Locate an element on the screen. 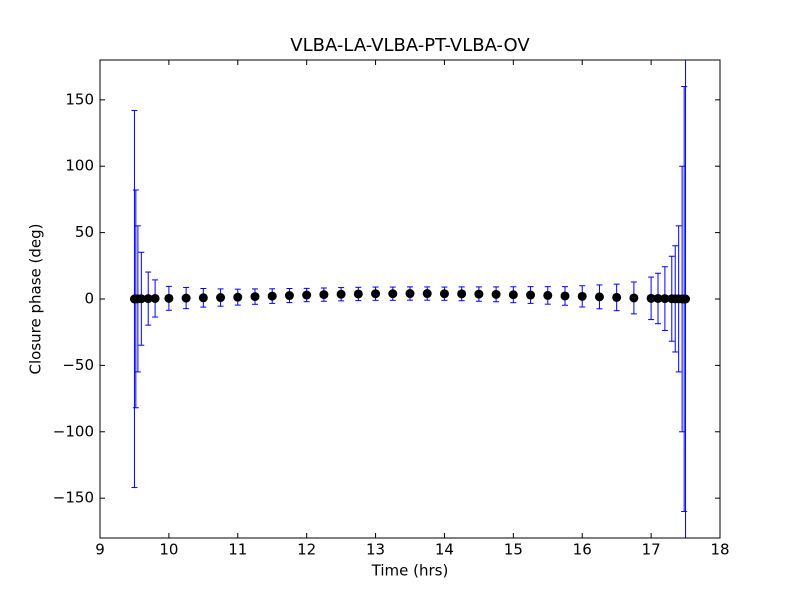 The width and height of the screenshot is (800, 600). x-tick-label: 15 is located at coordinates (513, 550).